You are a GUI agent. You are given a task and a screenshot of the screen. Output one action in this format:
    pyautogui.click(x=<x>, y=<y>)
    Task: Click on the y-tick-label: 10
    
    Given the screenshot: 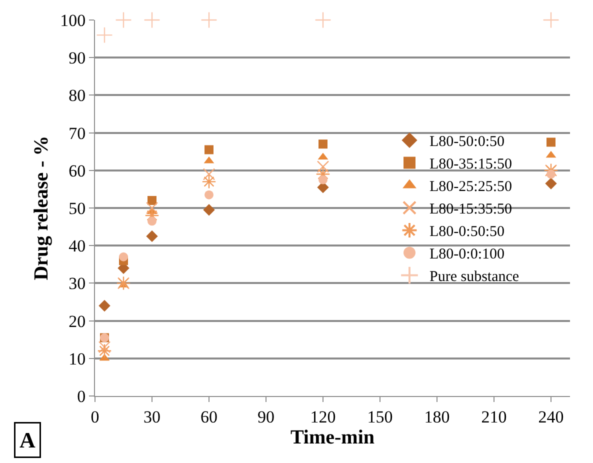 What is the action you would take?
    pyautogui.click(x=77, y=358)
    